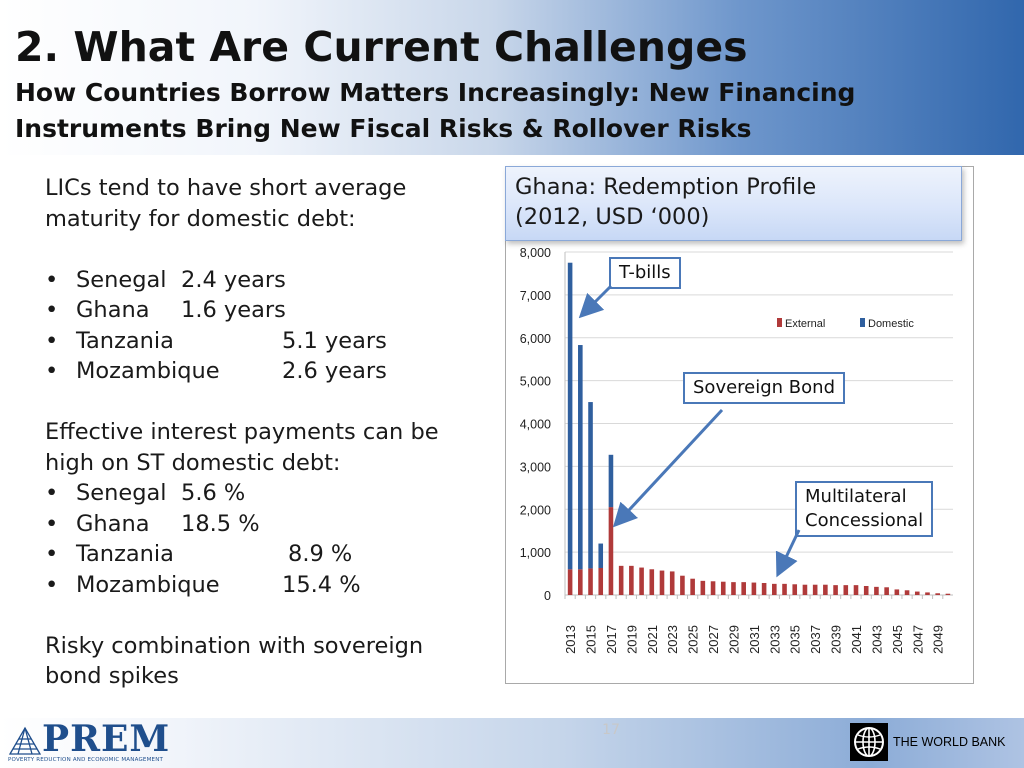  What do you see at coordinates (862, 322) in the screenshot?
I see `legend-swatch-domestic` at bounding box center [862, 322].